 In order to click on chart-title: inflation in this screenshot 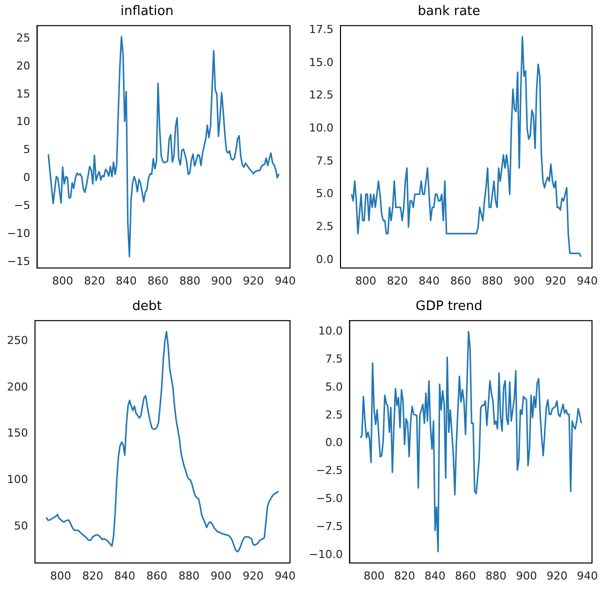, I will do `click(147, 12)`.